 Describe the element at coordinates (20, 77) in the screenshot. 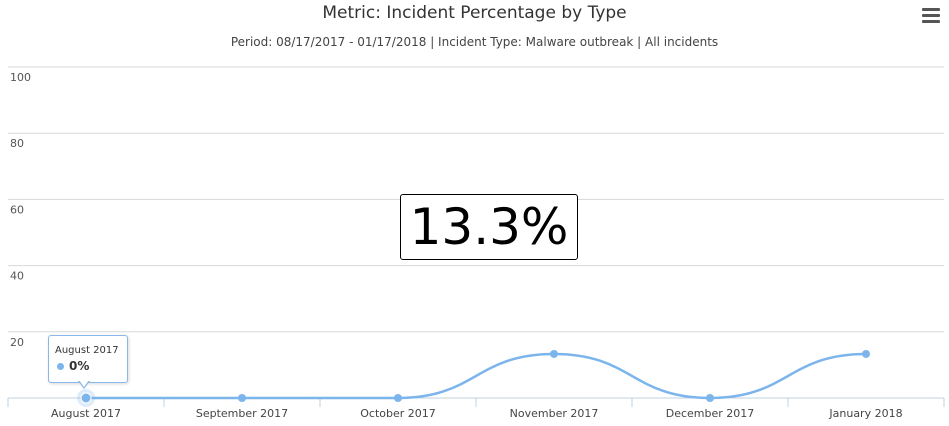

I see `y-tick-label: 100` at that location.